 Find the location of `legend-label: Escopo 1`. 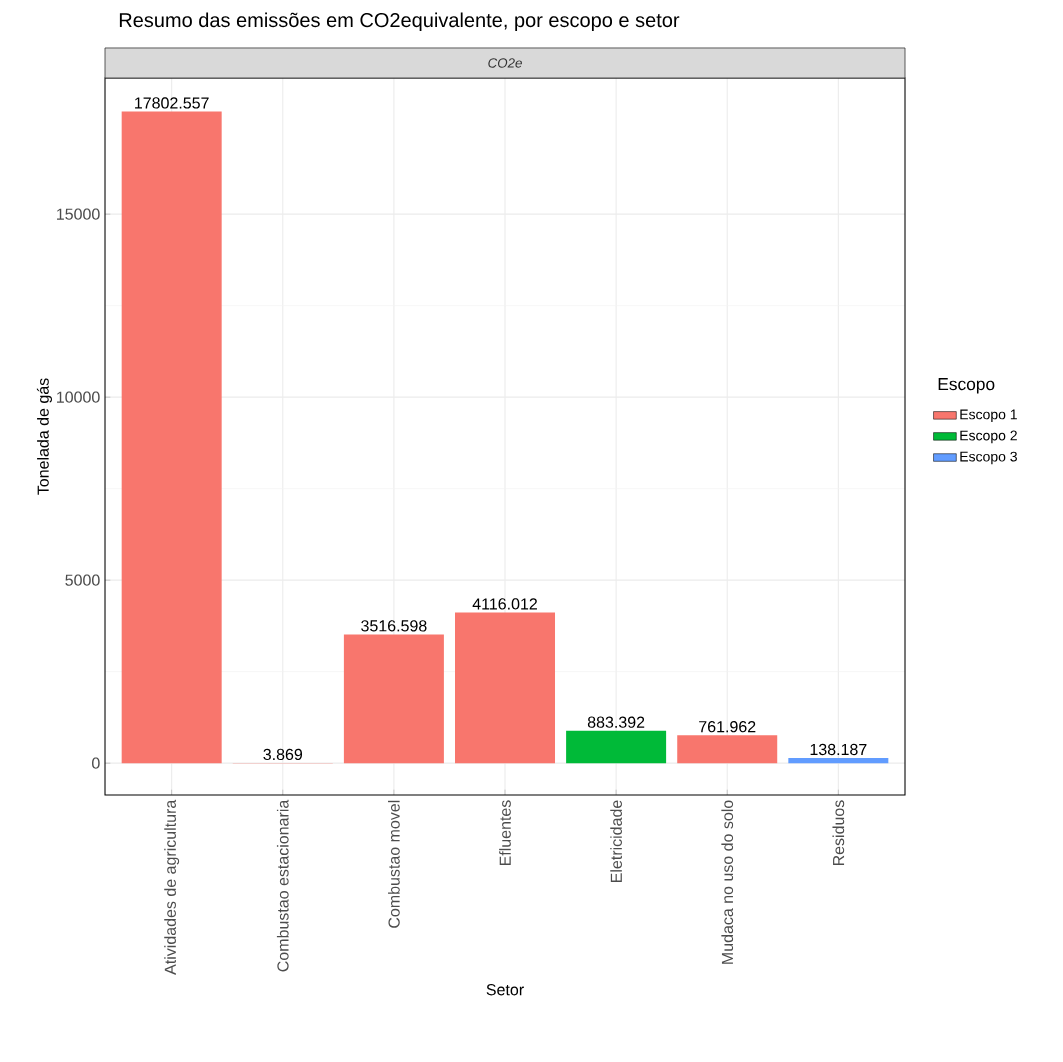

legend-label: Escopo 1 is located at coordinates (988, 416).